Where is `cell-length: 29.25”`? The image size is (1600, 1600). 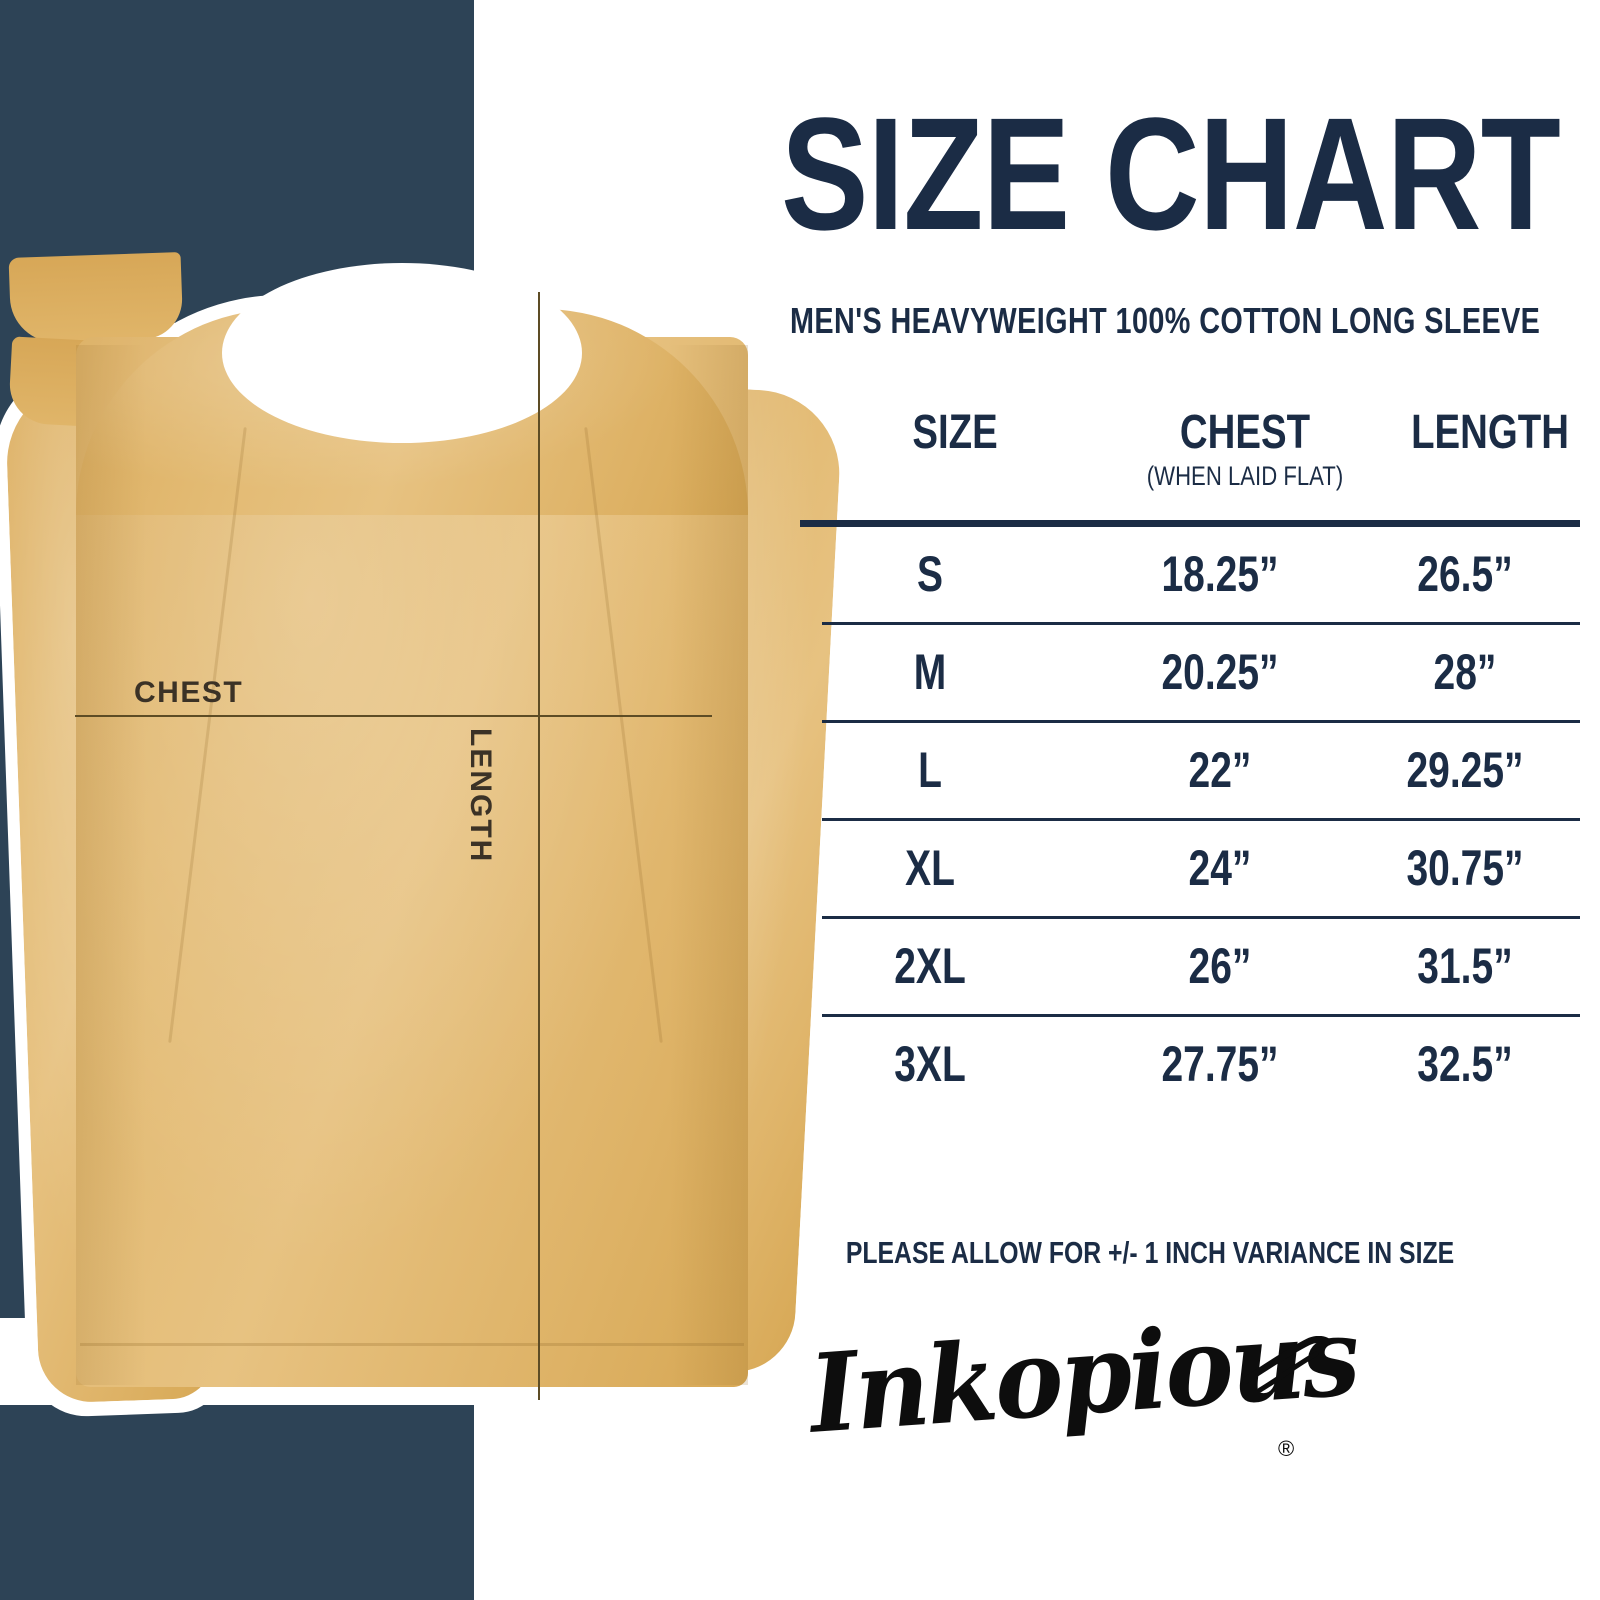
cell-length: 29.25” is located at coordinates (1465, 770).